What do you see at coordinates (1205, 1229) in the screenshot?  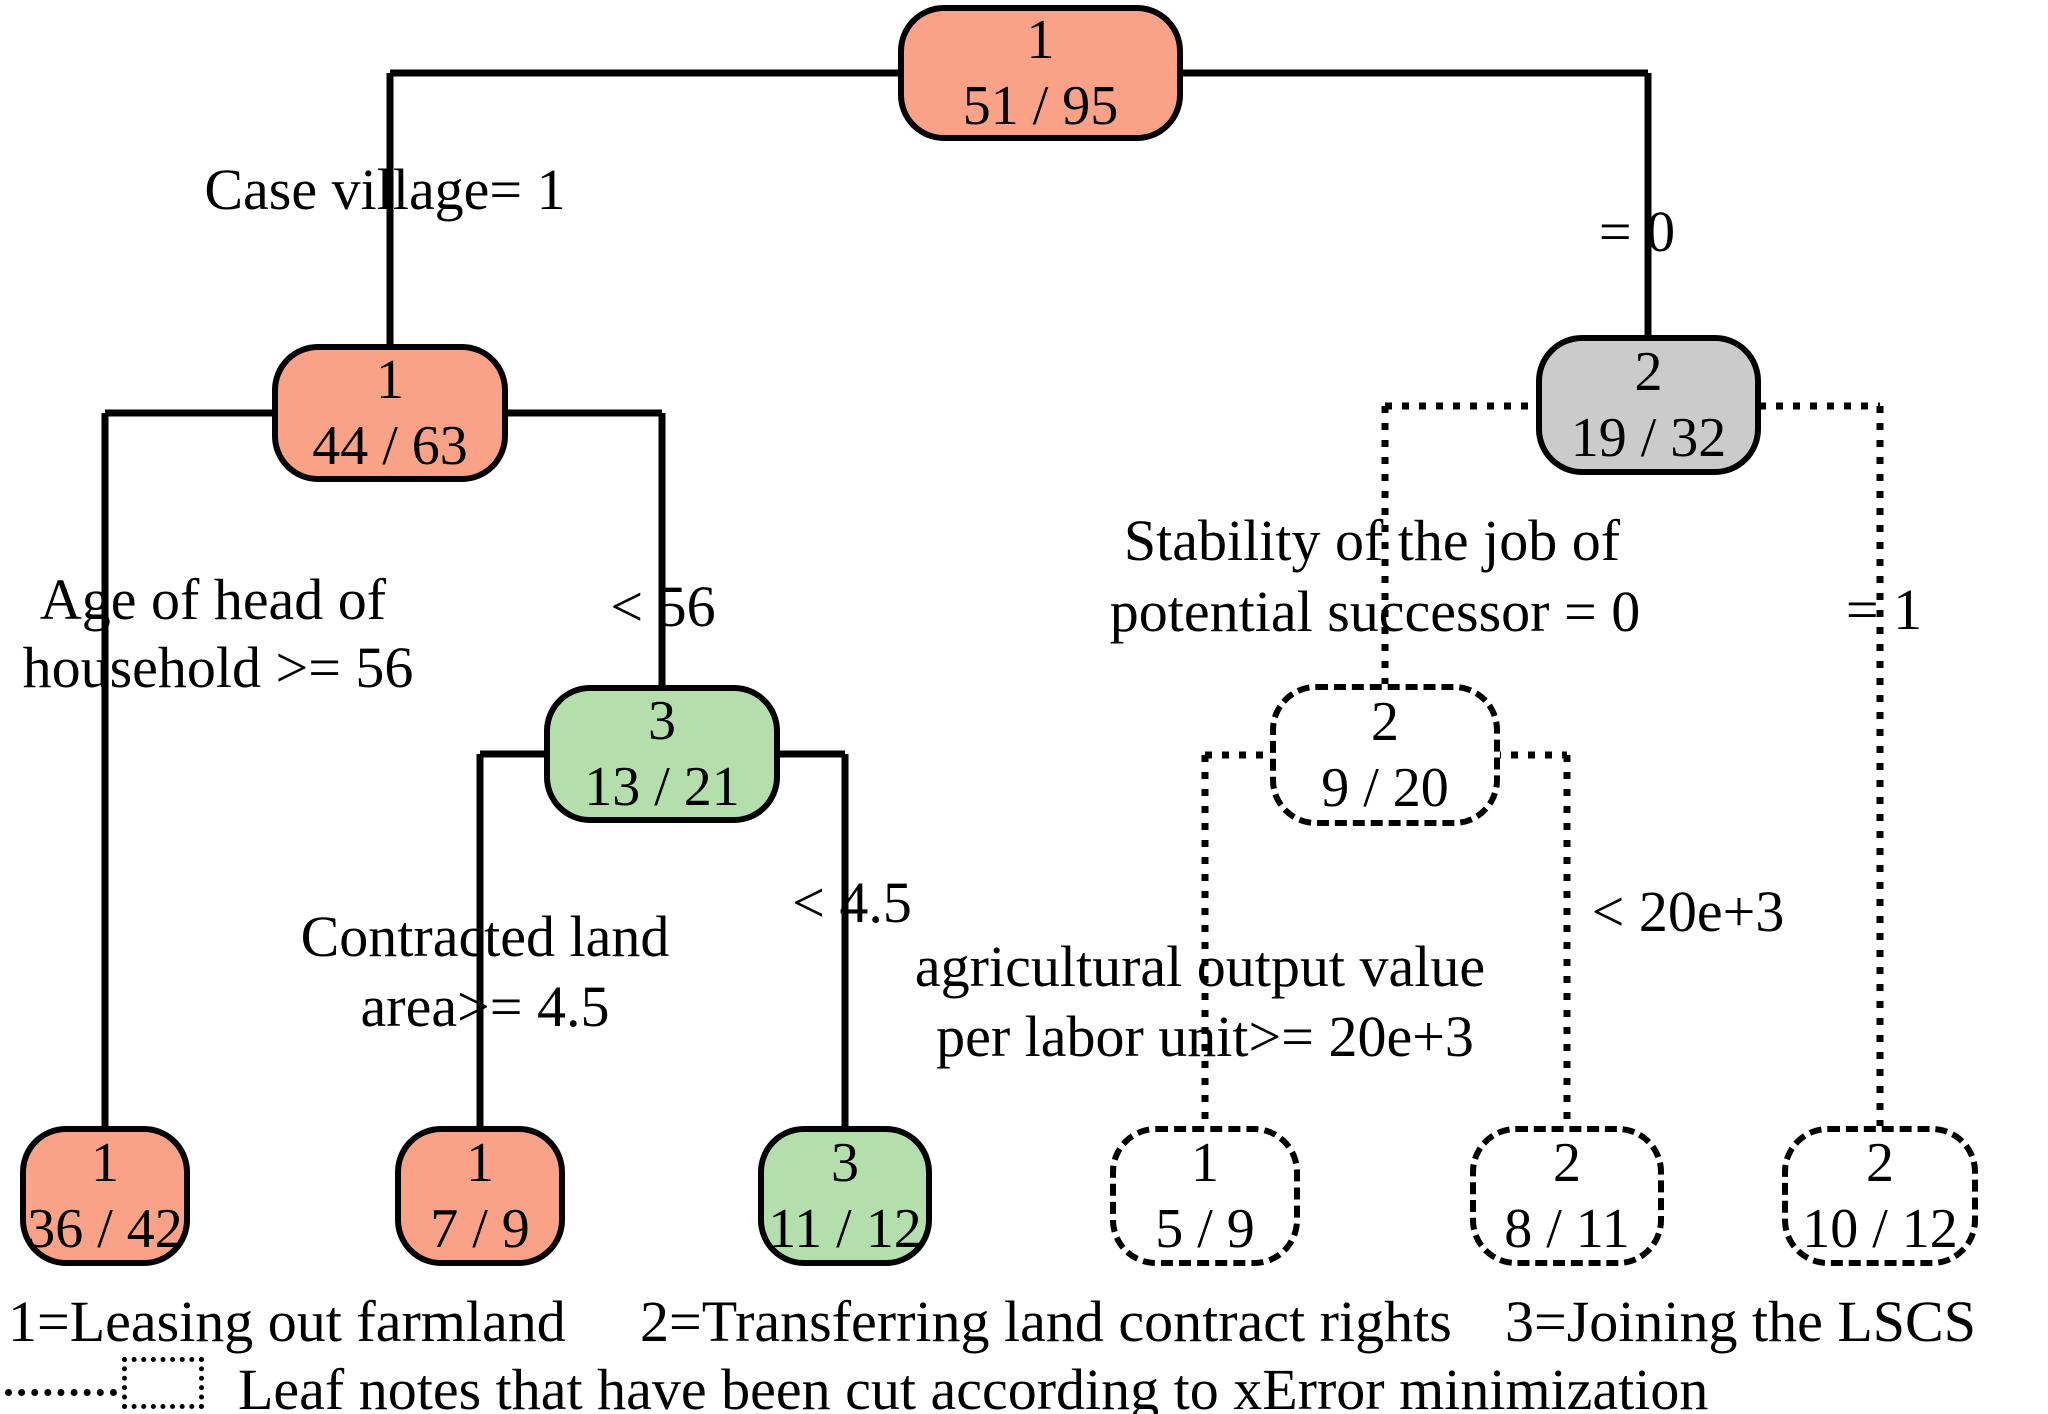 I see `node-count: 5 / 9` at bounding box center [1205, 1229].